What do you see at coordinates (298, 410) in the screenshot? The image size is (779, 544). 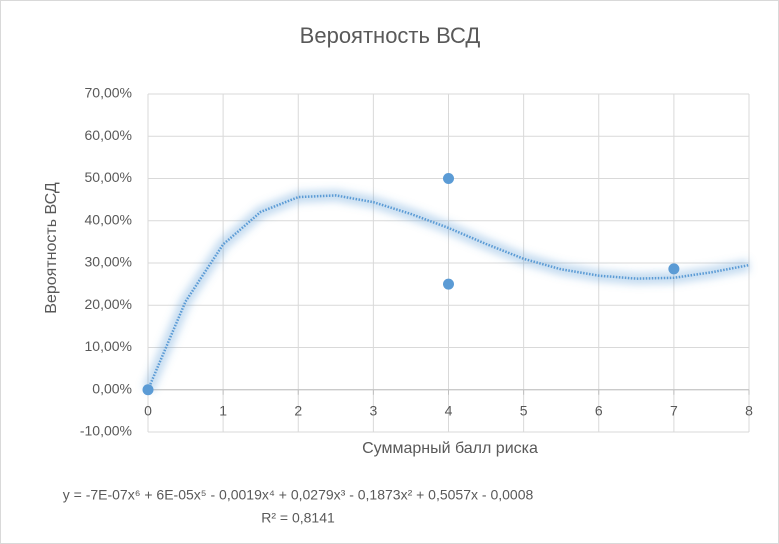 I see `x-tick-label: 2` at bounding box center [298, 410].